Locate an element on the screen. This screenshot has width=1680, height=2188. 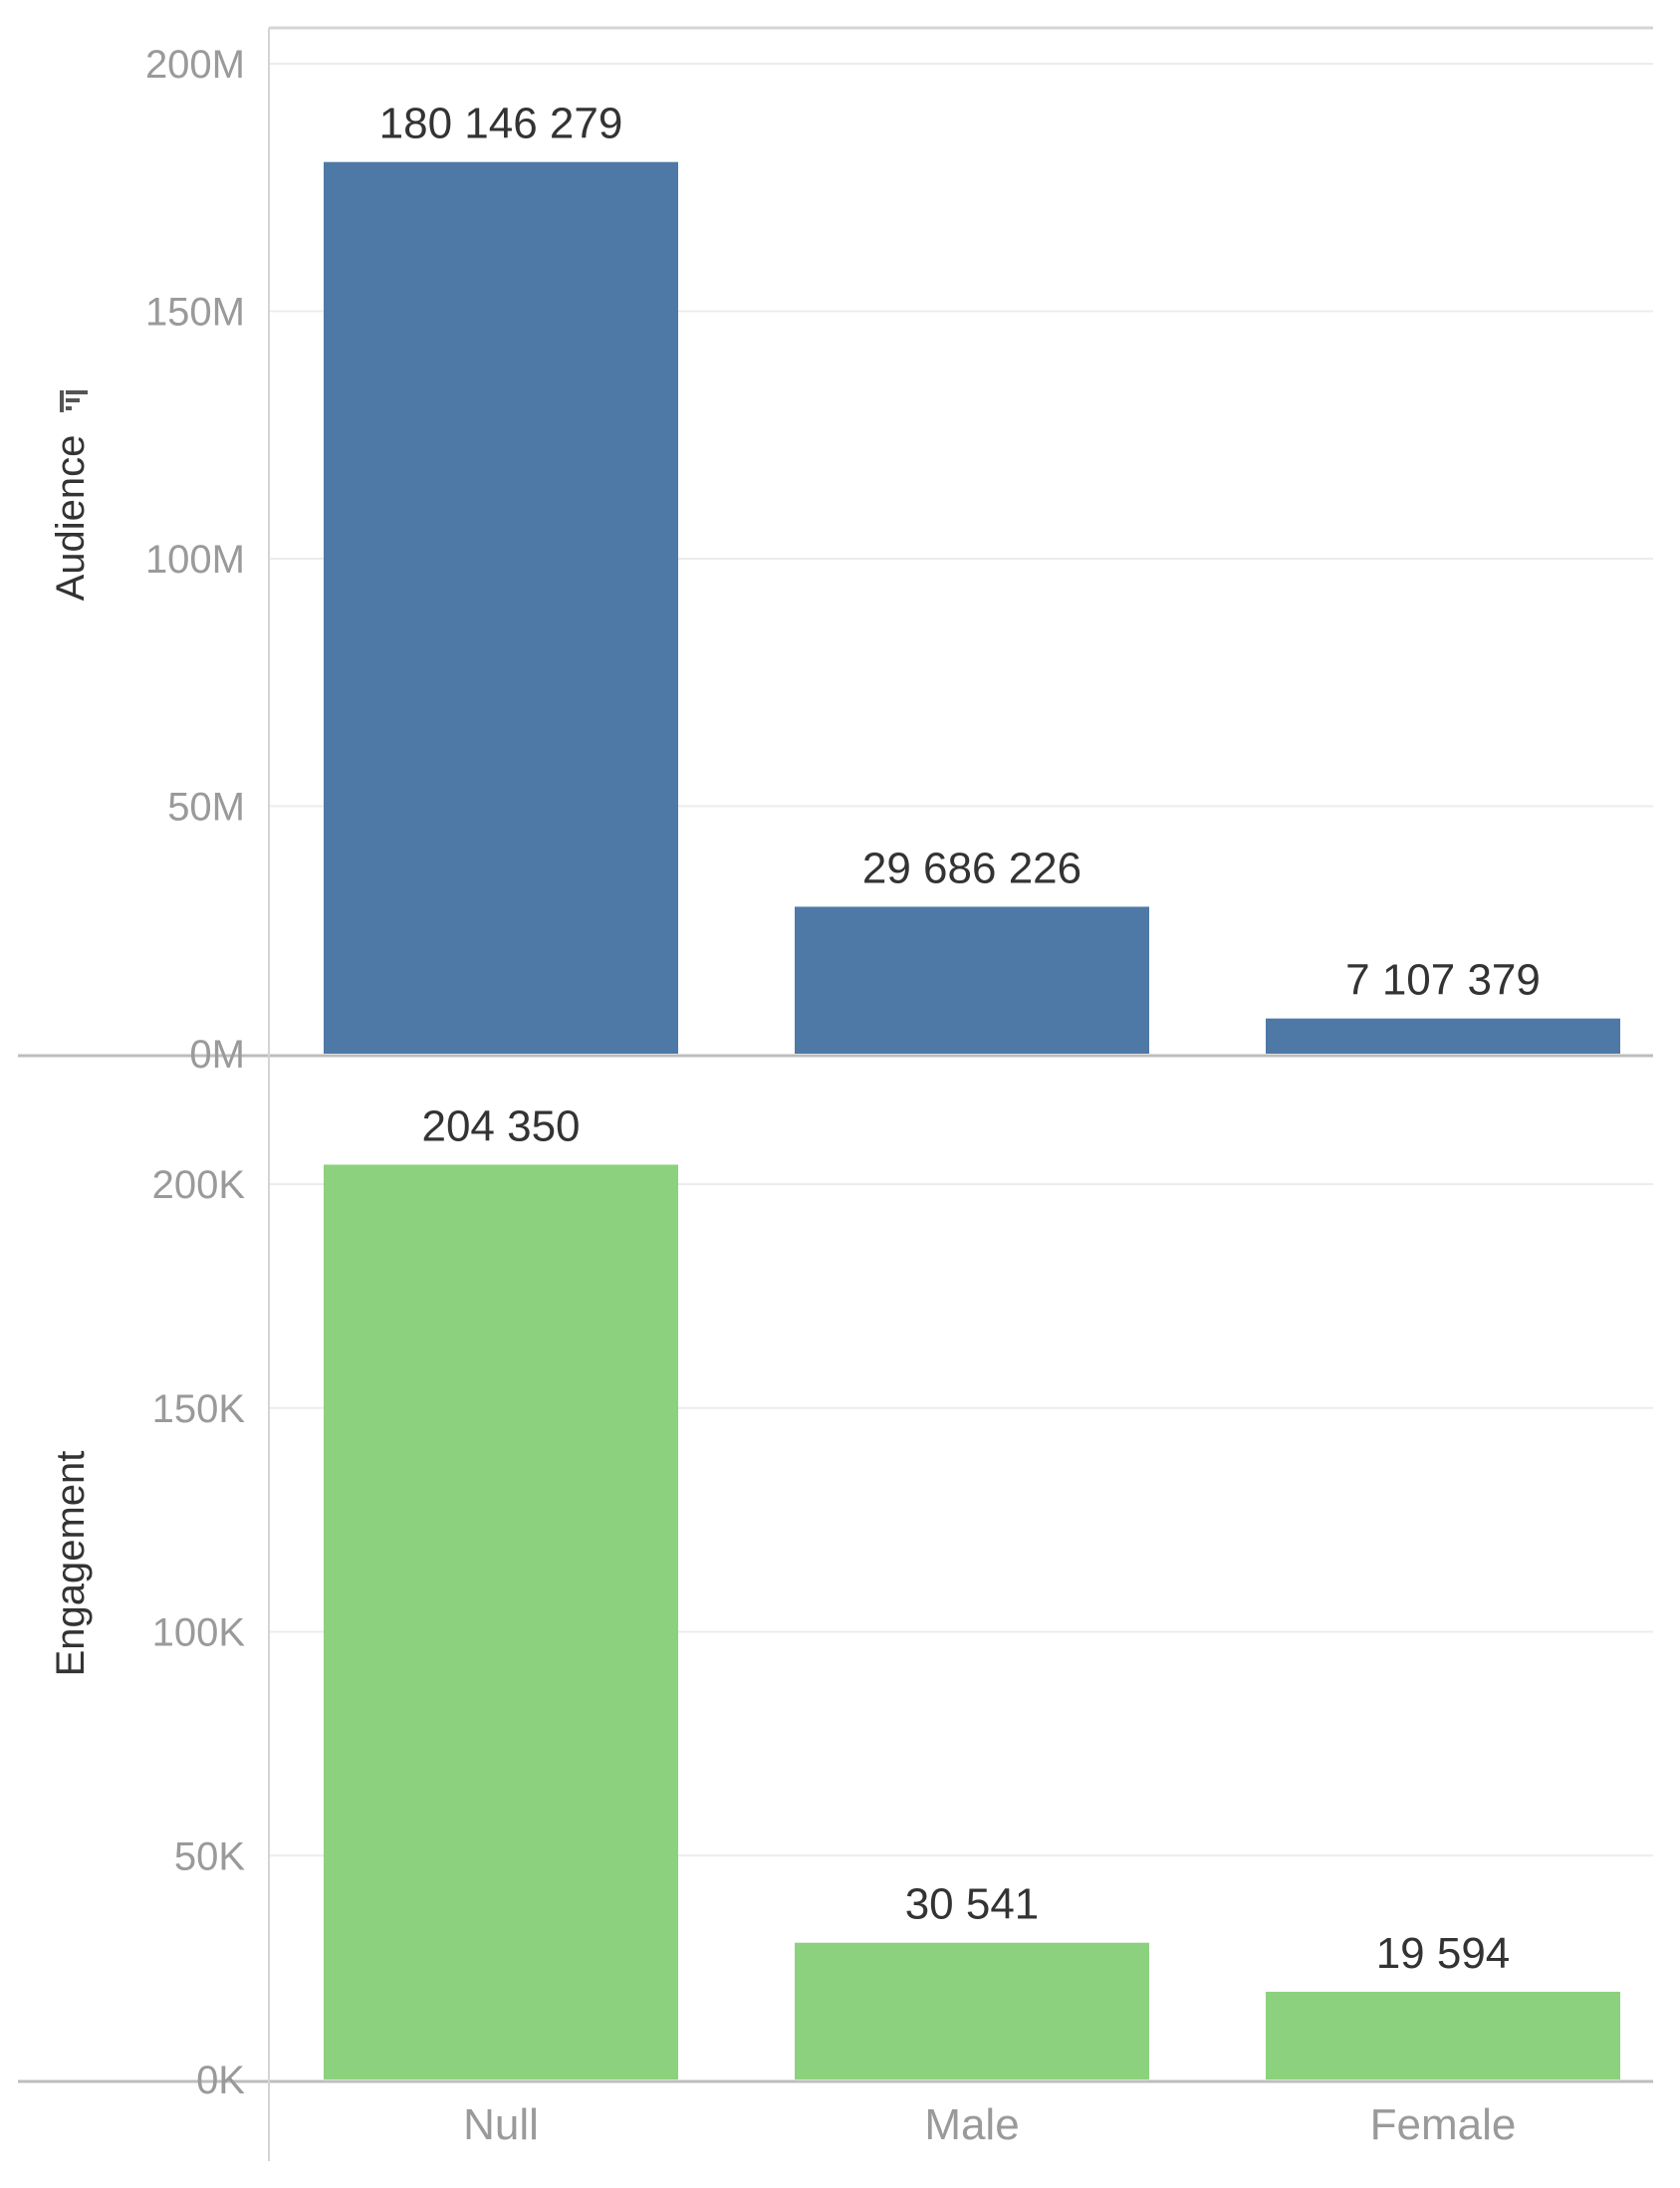
y-tick-label: 100M is located at coordinates (195, 560).